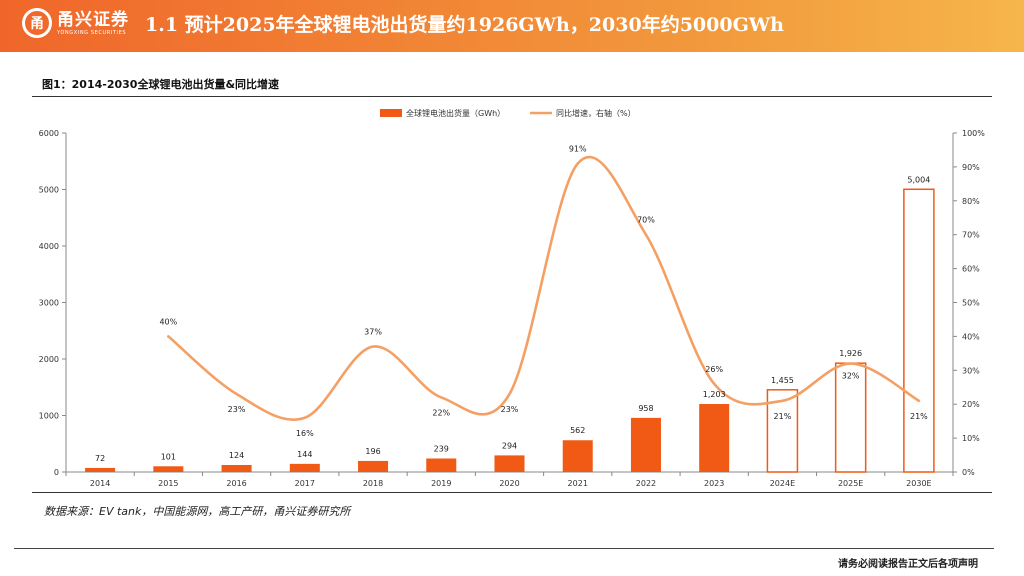 This screenshot has height=576, width=1024. I want to click on brand-logo-icon: 甬, so click(37, 23).